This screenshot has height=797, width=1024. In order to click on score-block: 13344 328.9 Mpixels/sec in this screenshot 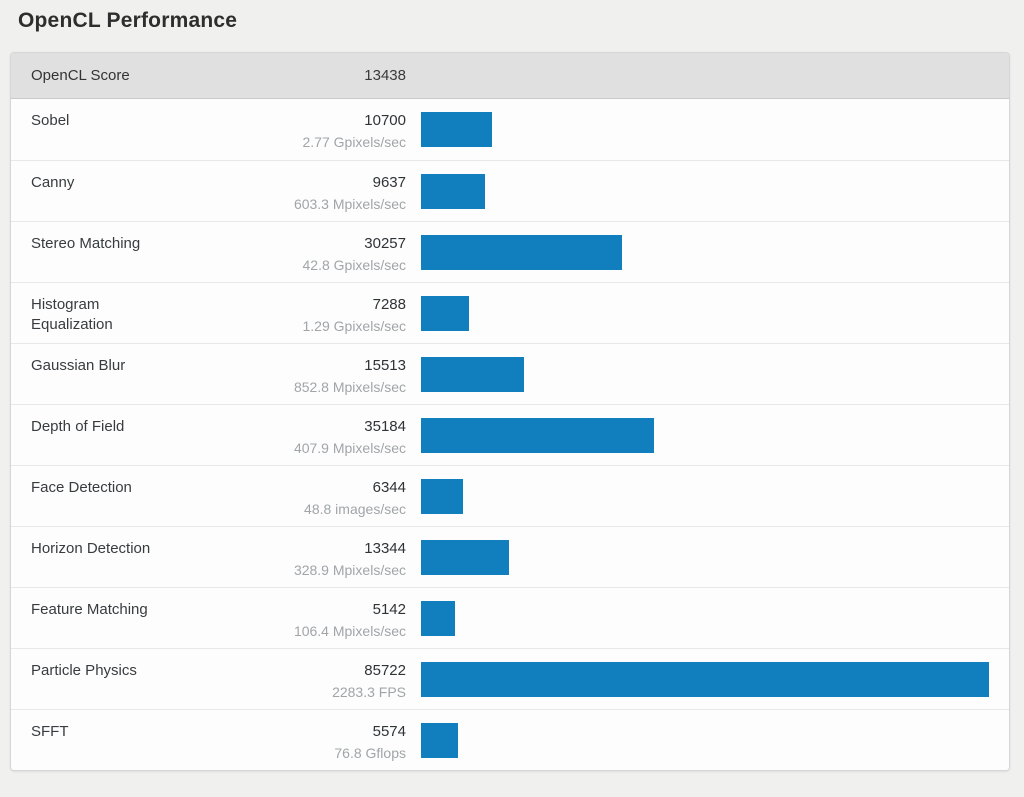, I will do `click(293, 557)`.